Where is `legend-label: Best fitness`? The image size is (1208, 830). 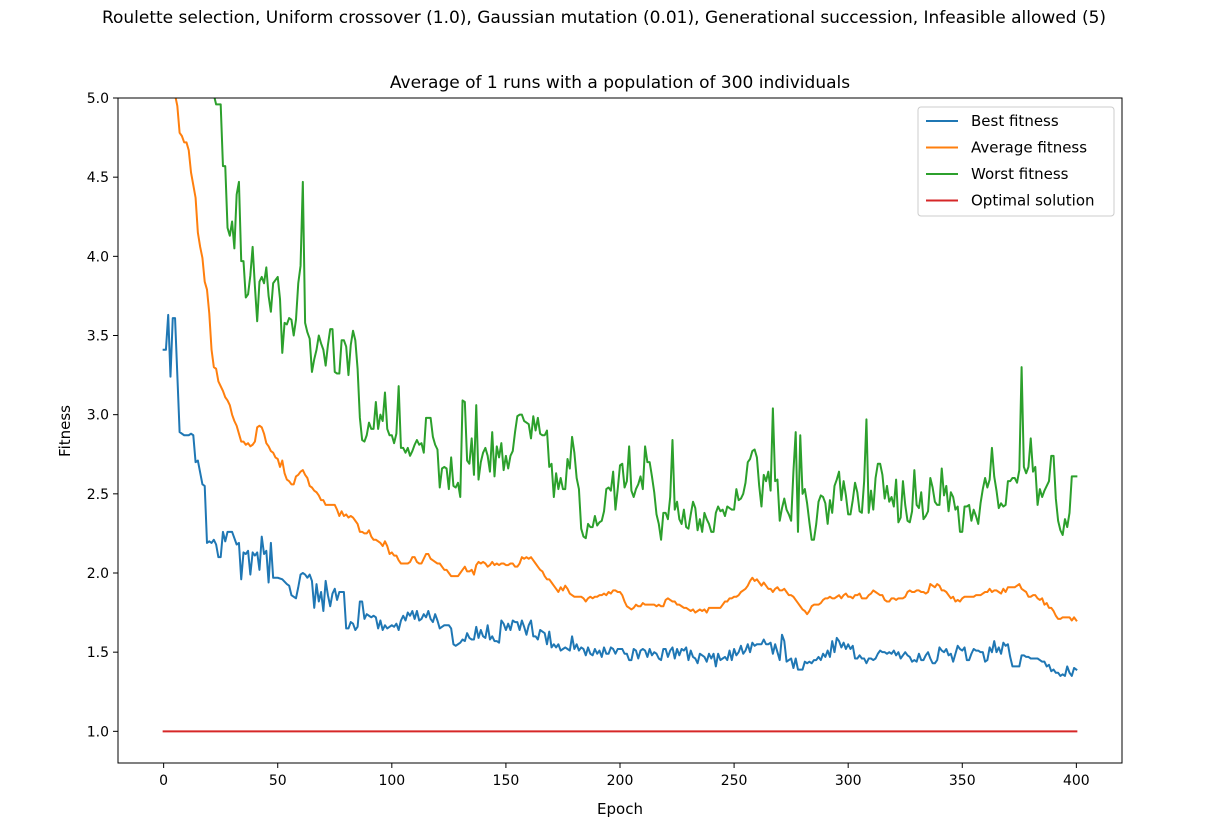 legend-label: Best fitness is located at coordinates (1015, 121).